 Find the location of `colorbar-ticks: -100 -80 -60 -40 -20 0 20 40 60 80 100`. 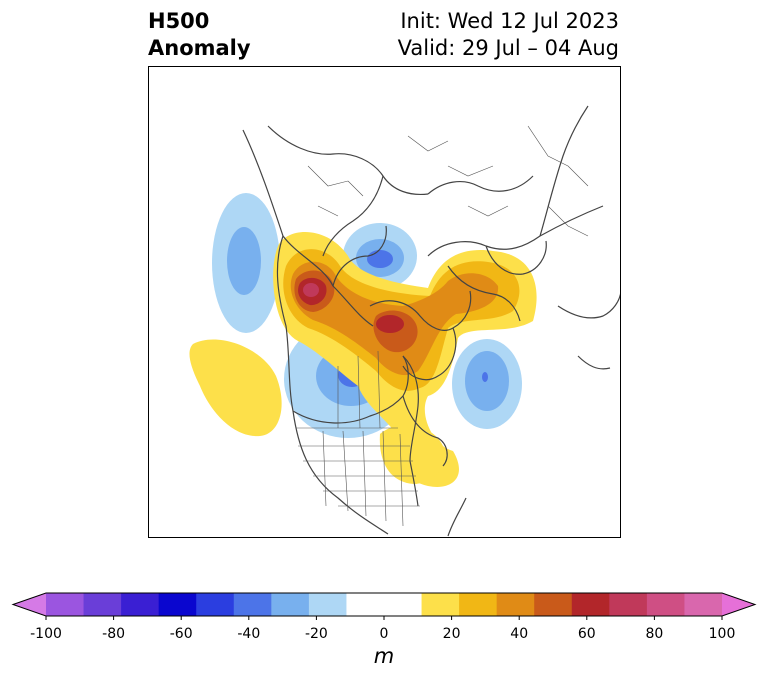

colorbar-ticks: -100 -80 -60 -40 -20 0 20 40 60 80 100 is located at coordinates (382, 629).